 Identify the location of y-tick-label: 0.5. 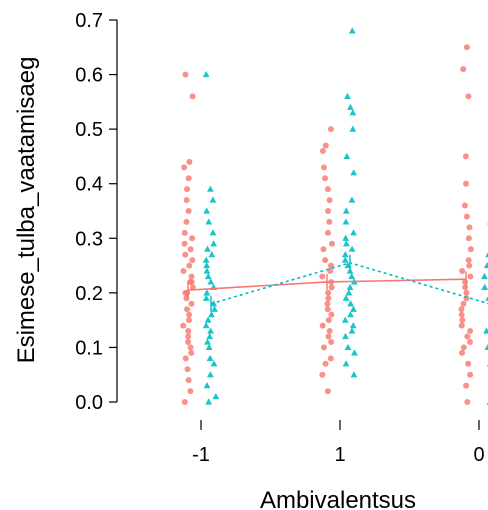
(89, 130).